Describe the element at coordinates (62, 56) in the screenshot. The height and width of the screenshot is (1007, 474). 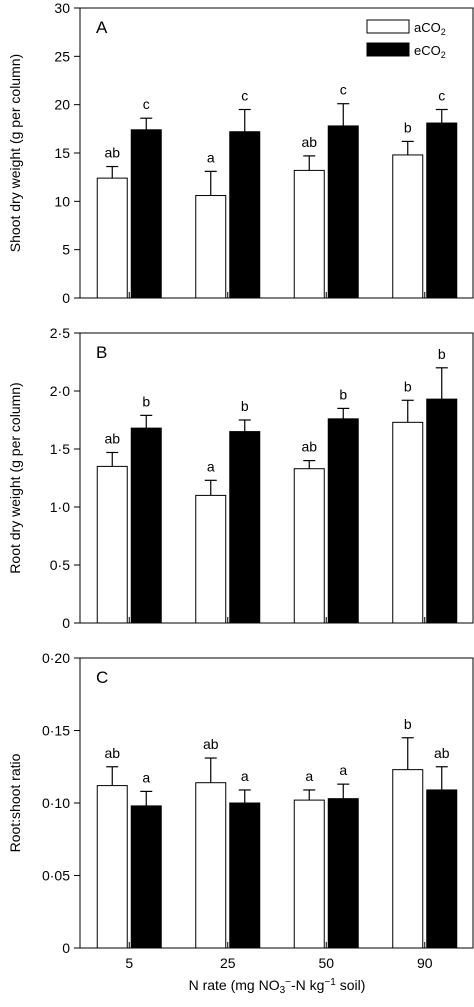
I see `y-tick-label: 25` at that location.